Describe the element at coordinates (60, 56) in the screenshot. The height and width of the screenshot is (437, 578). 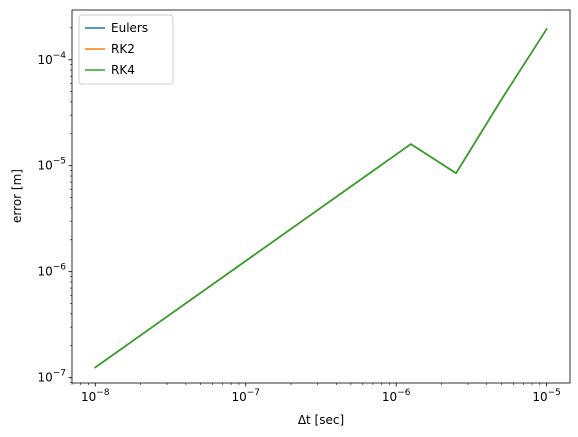
I see `y-tick-label-exponent: −4` at that location.